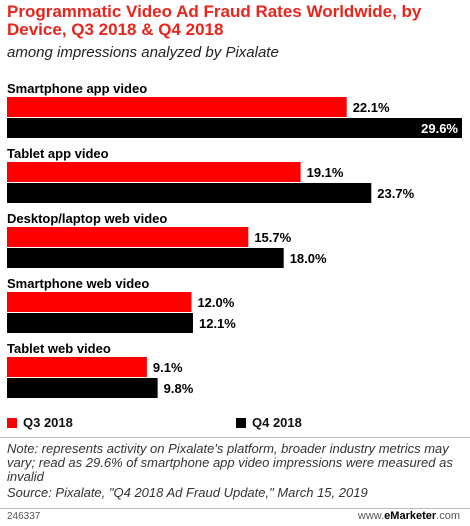  I want to click on data-label-q4-tablet-app-video: 23.7%, so click(395, 193).